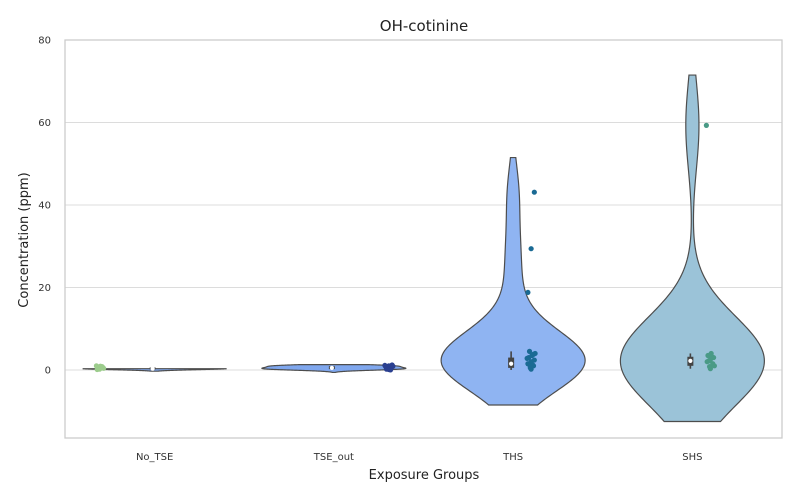 This screenshot has height=500, width=800. What do you see at coordinates (333, 457) in the screenshot?
I see `x-tick-label: TSE_out` at bounding box center [333, 457].